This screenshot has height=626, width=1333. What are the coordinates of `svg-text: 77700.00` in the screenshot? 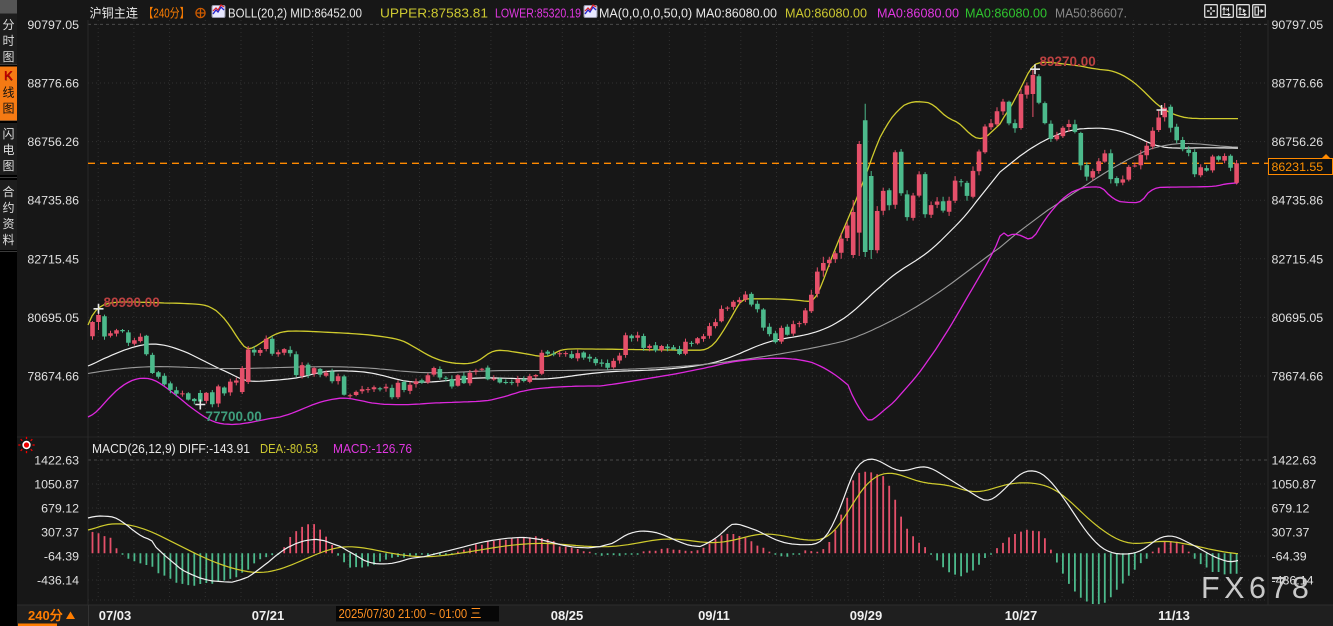 It's located at (234, 416).